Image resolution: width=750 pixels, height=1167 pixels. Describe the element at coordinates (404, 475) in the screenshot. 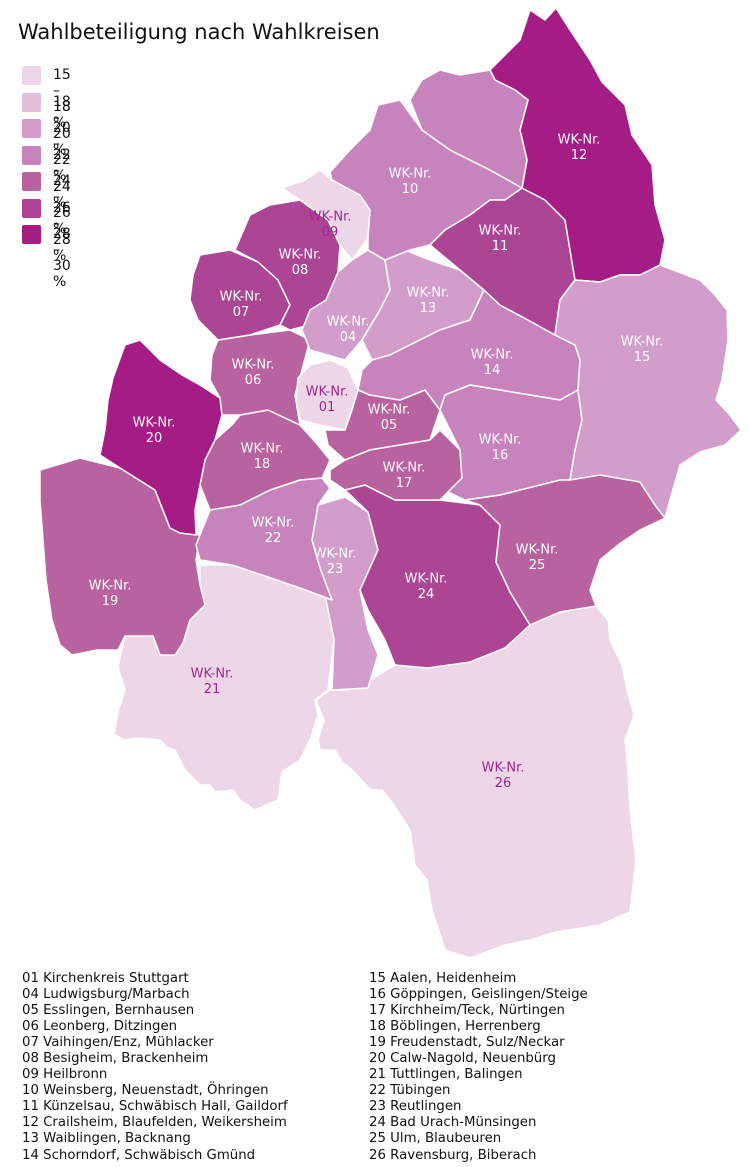

I see `region-label-17: WK-Nr. 17` at that location.